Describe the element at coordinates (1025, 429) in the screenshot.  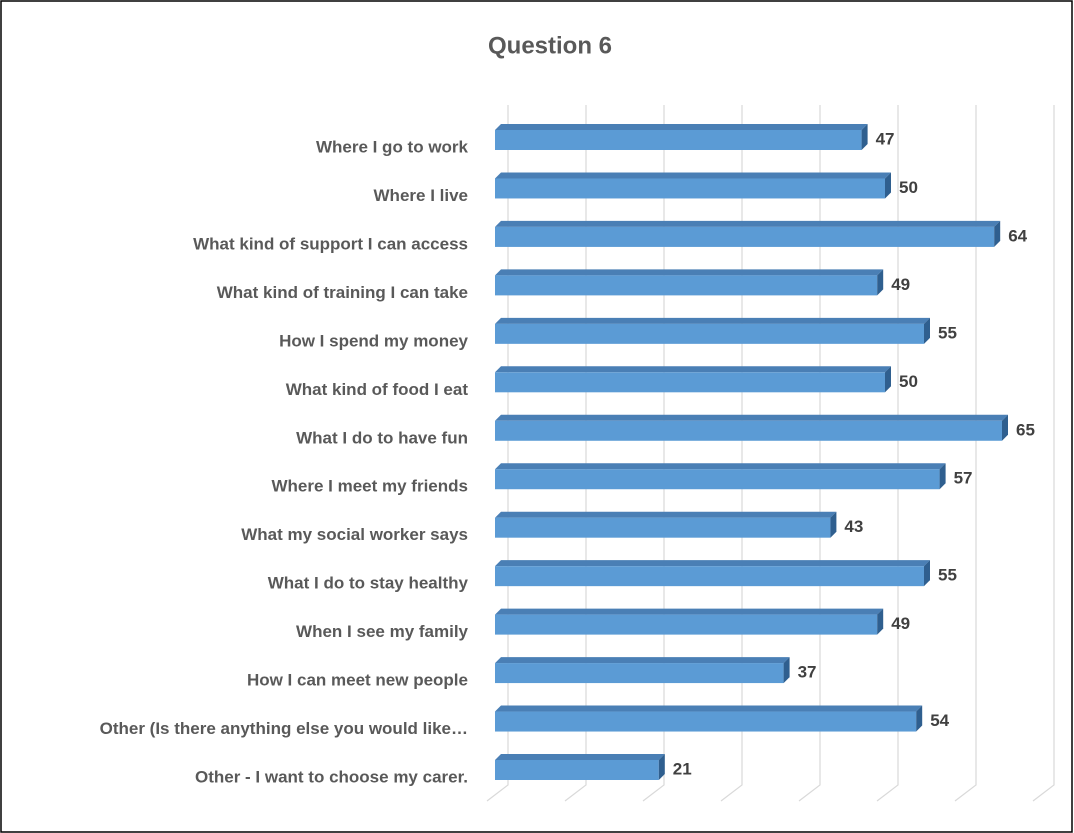
I see `value-label: 65` at that location.